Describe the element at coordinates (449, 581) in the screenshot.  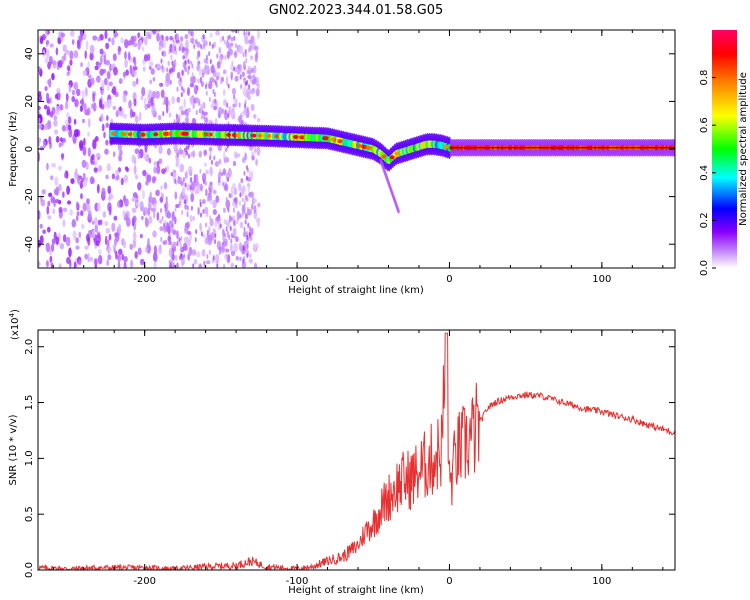
I see `x-tick-label: 0` at that location.